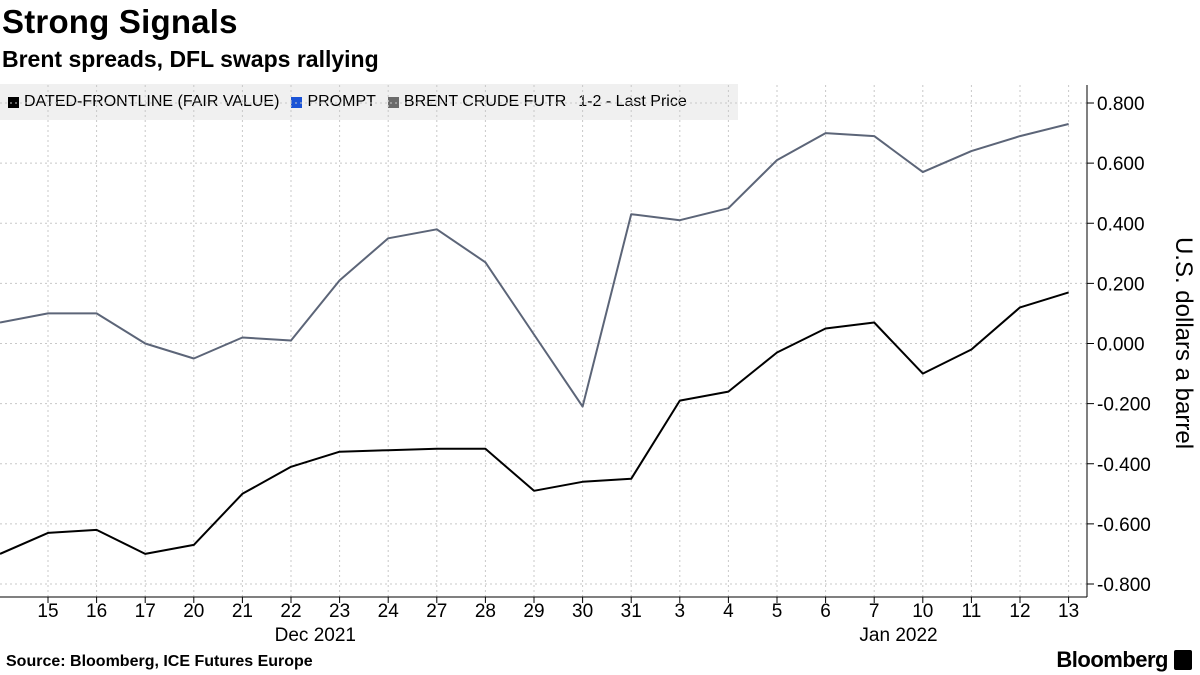 The width and height of the screenshot is (1200, 675). What do you see at coordinates (47, 611) in the screenshot?
I see `x-tick-label: 15` at bounding box center [47, 611].